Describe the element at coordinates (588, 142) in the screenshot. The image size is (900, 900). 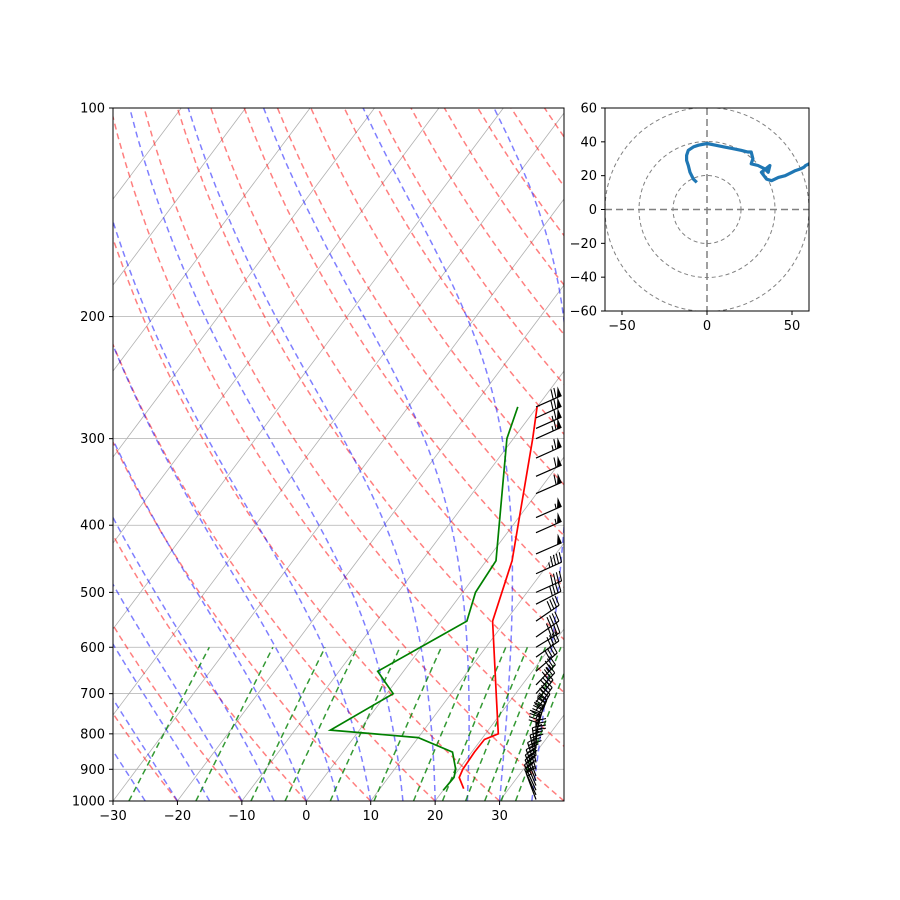
I see `hodograph-y-tick-label: 40` at that location.